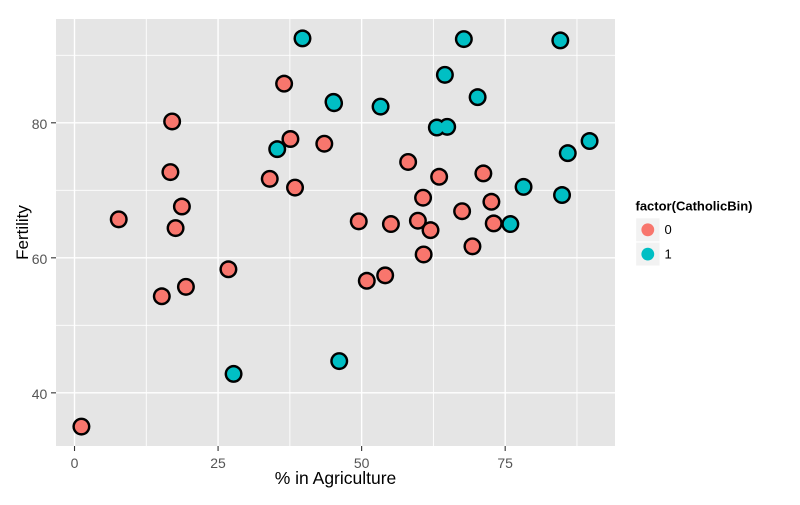  What do you see at coordinates (336, 478) in the screenshot?
I see `svg-text: % in Agriculture` at bounding box center [336, 478].